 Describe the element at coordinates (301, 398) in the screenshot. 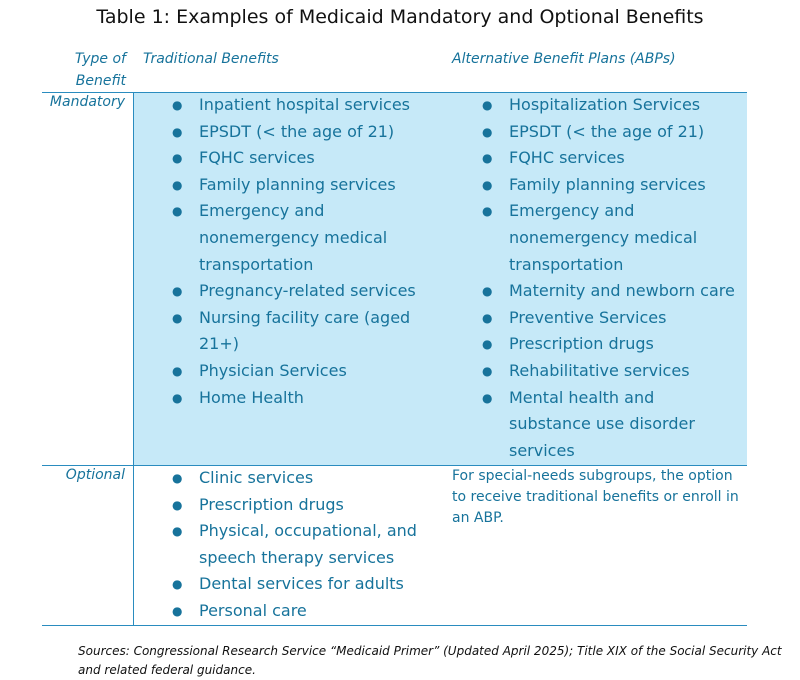

I see `list-item: Home Health` at that location.